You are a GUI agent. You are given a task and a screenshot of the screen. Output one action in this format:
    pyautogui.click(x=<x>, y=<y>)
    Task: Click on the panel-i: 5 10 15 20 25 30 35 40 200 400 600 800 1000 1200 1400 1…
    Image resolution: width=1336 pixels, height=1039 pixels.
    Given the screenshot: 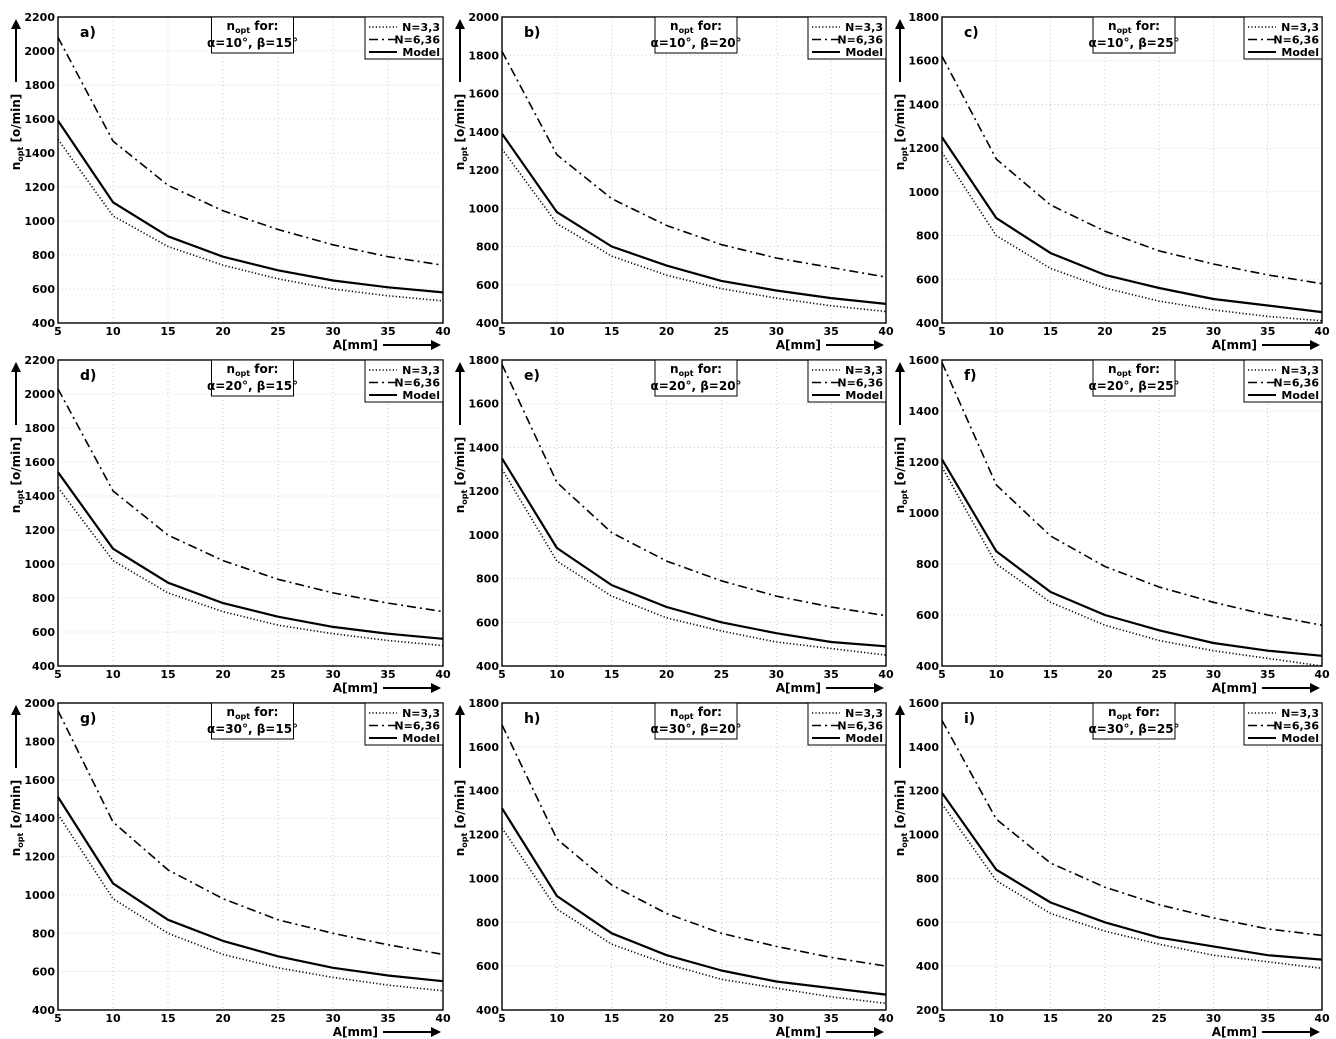 What is the action you would take?
    pyautogui.click(x=1111, y=868)
    